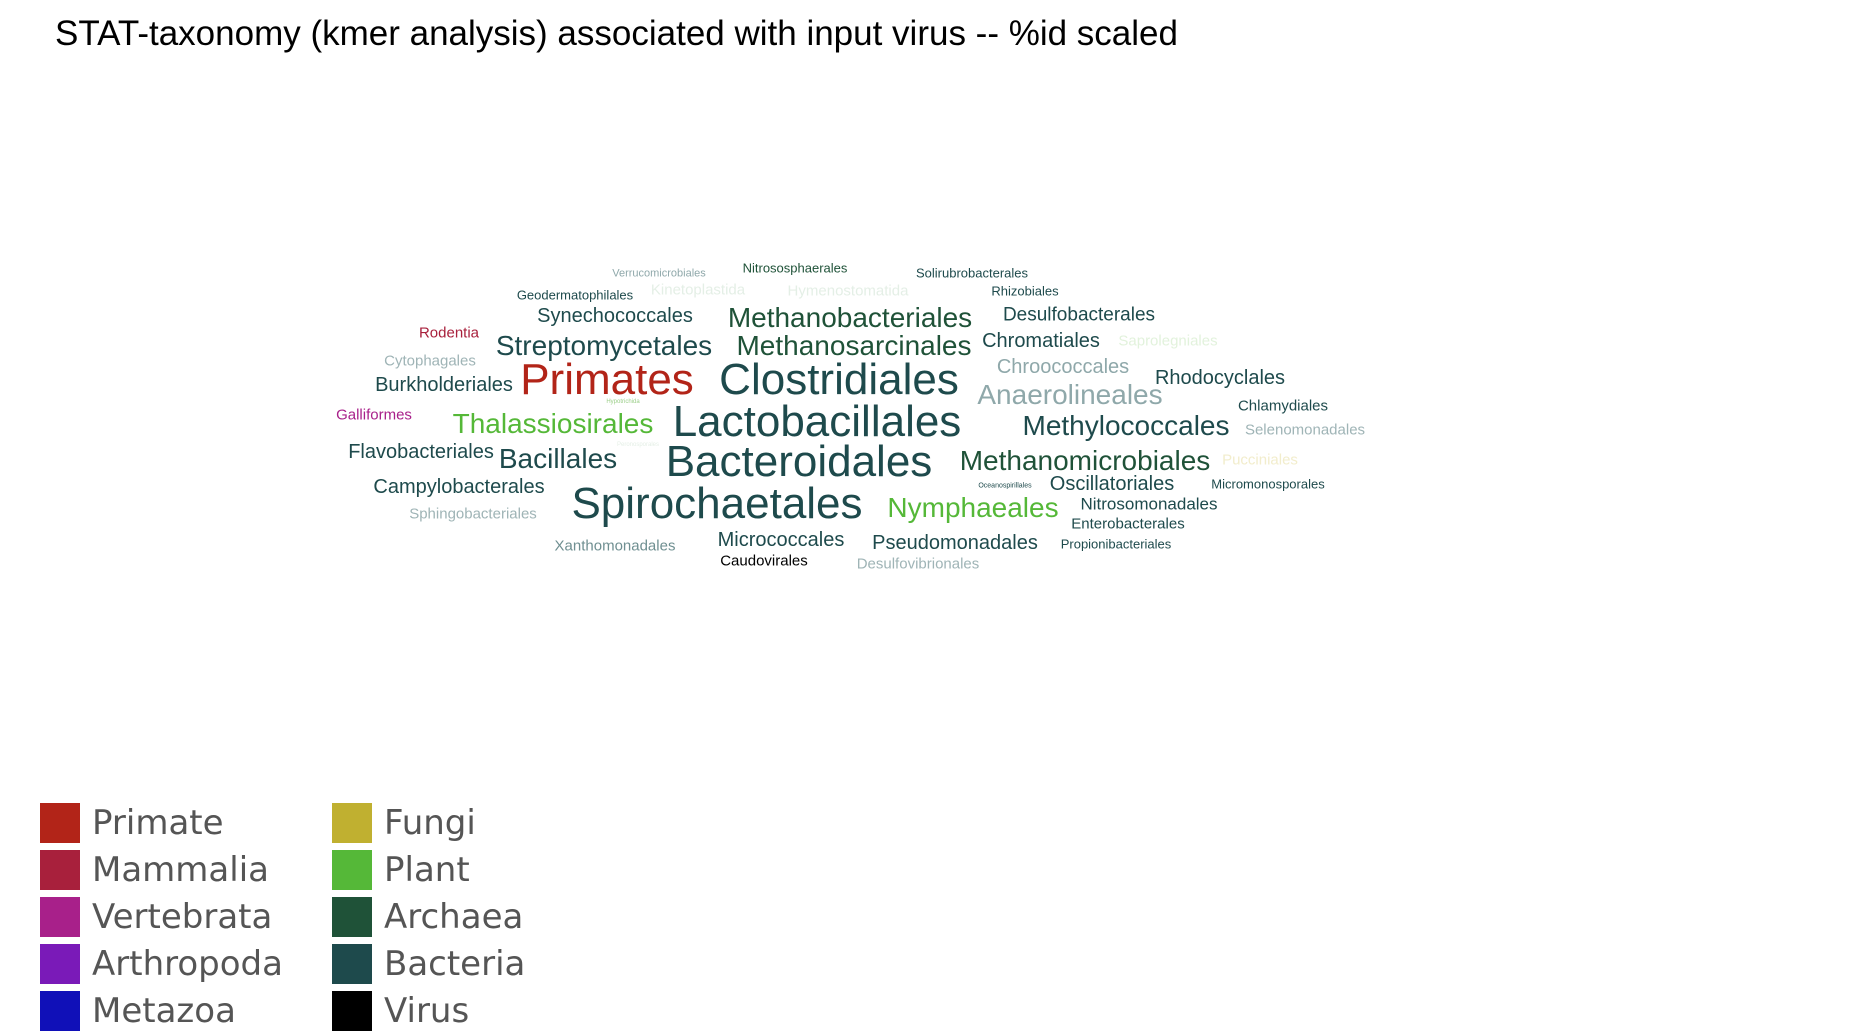 This screenshot has height=1034, width=1870. I want to click on word-oceanospirillales: Oceanospirillales, so click(1005, 486).